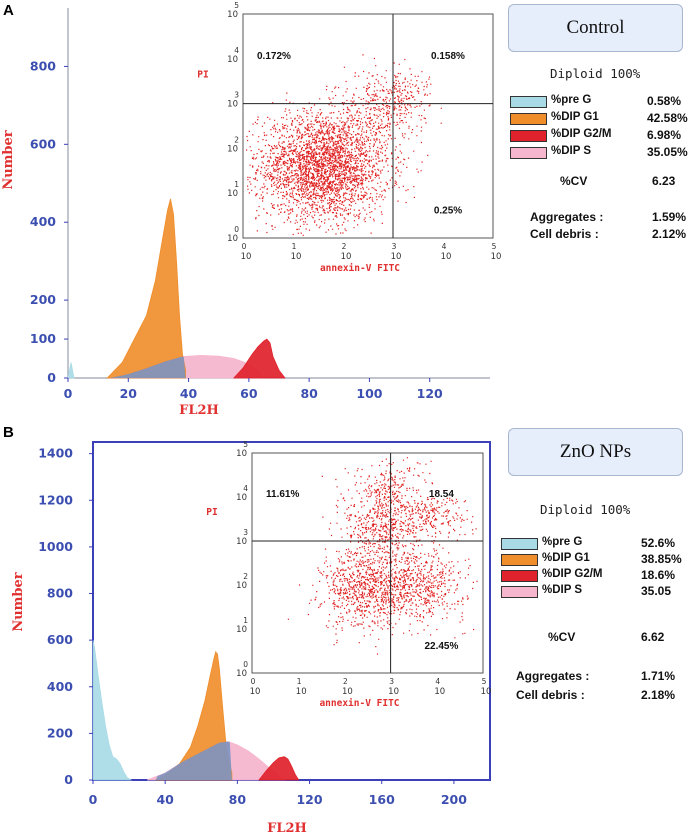 The height and width of the screenshot is (836, 699). I want to click on panel-a-inset-y-tick-exponent: 5, so click(236, 5).